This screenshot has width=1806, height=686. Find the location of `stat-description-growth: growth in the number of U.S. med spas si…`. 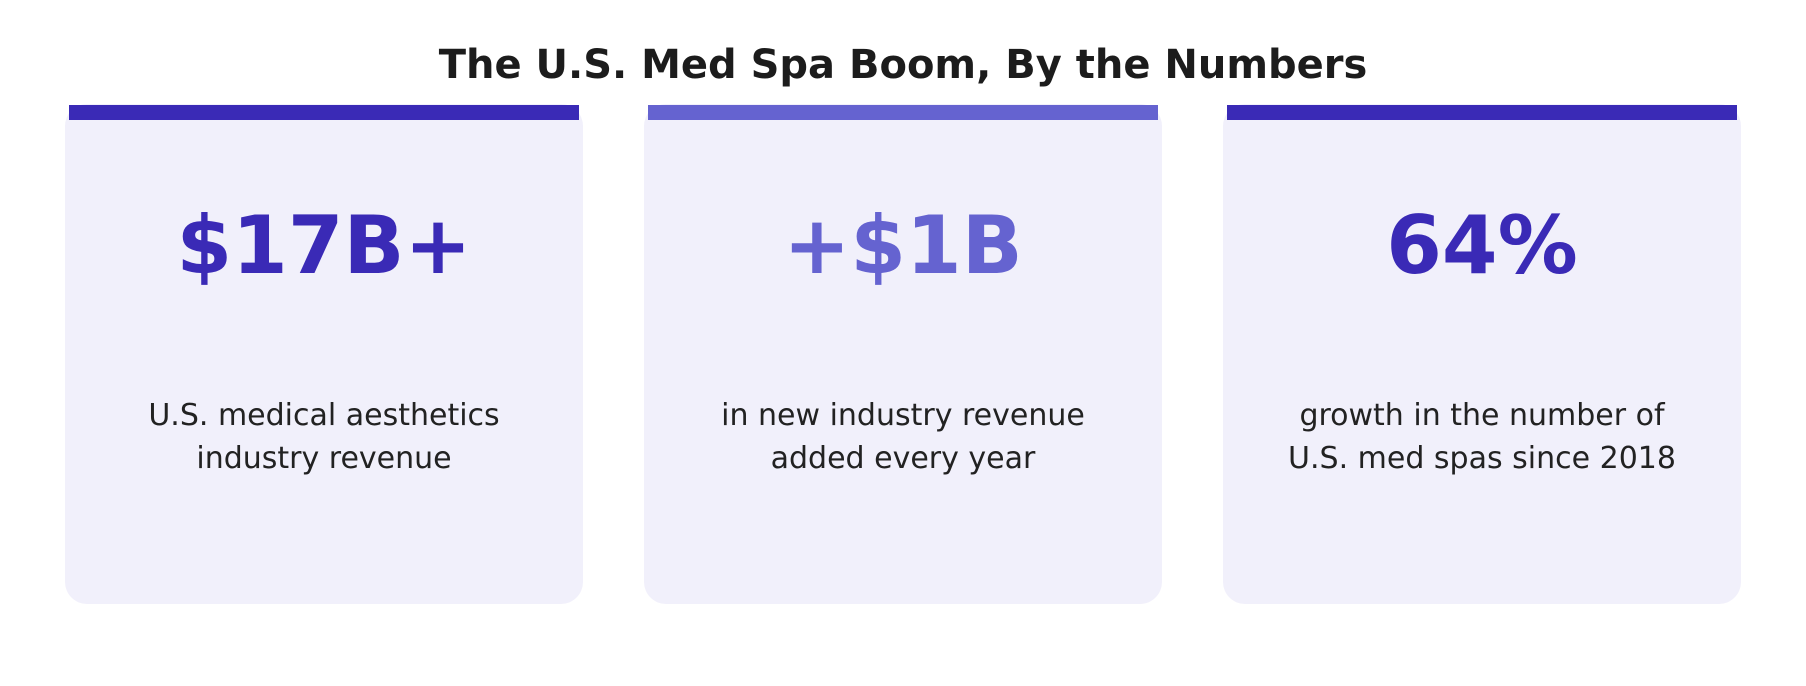

stat-description-growth: growth in the number of U.S. med spas si… is located at coordinates (1482, 437).